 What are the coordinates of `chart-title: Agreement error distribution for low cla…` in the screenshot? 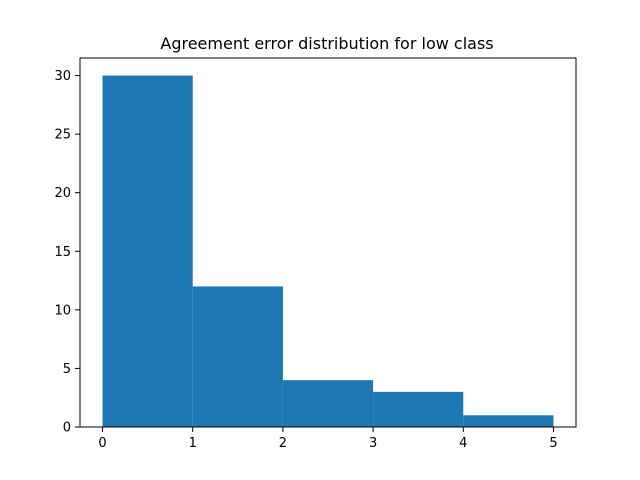 It's located at (326, 43).